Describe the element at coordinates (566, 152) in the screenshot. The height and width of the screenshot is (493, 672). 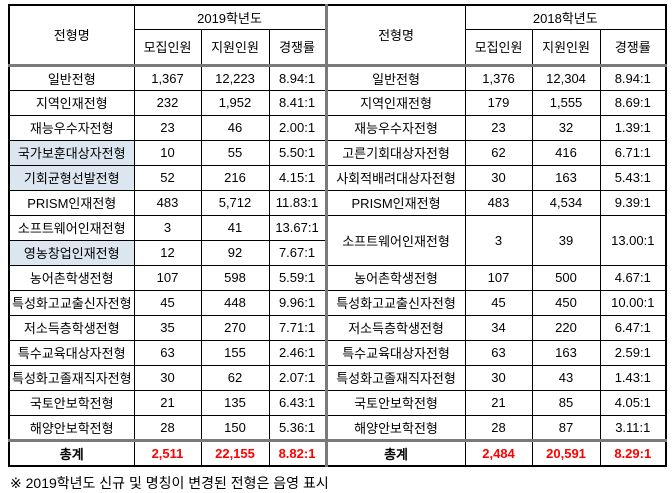
I see `applicants-cell: 416` at that location.